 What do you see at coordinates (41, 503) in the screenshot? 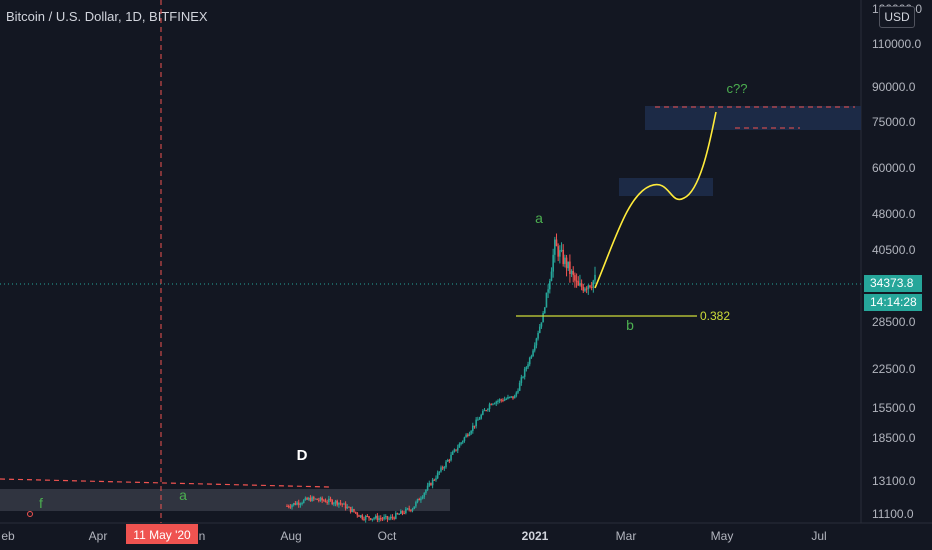
I see `wave-label-f: f` at bounding box center [41, 503].